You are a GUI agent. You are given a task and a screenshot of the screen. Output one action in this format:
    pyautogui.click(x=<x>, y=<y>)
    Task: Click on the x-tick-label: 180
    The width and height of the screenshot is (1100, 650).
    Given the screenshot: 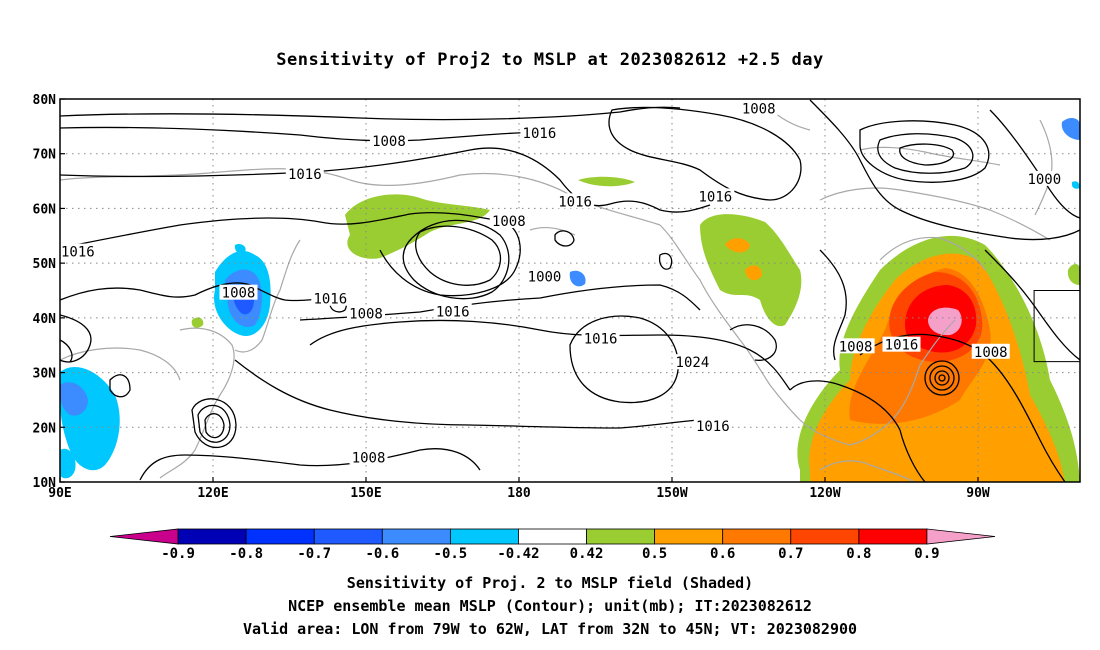 What is the action you would take?
    pyautogui.click(x=519, y=493)
    